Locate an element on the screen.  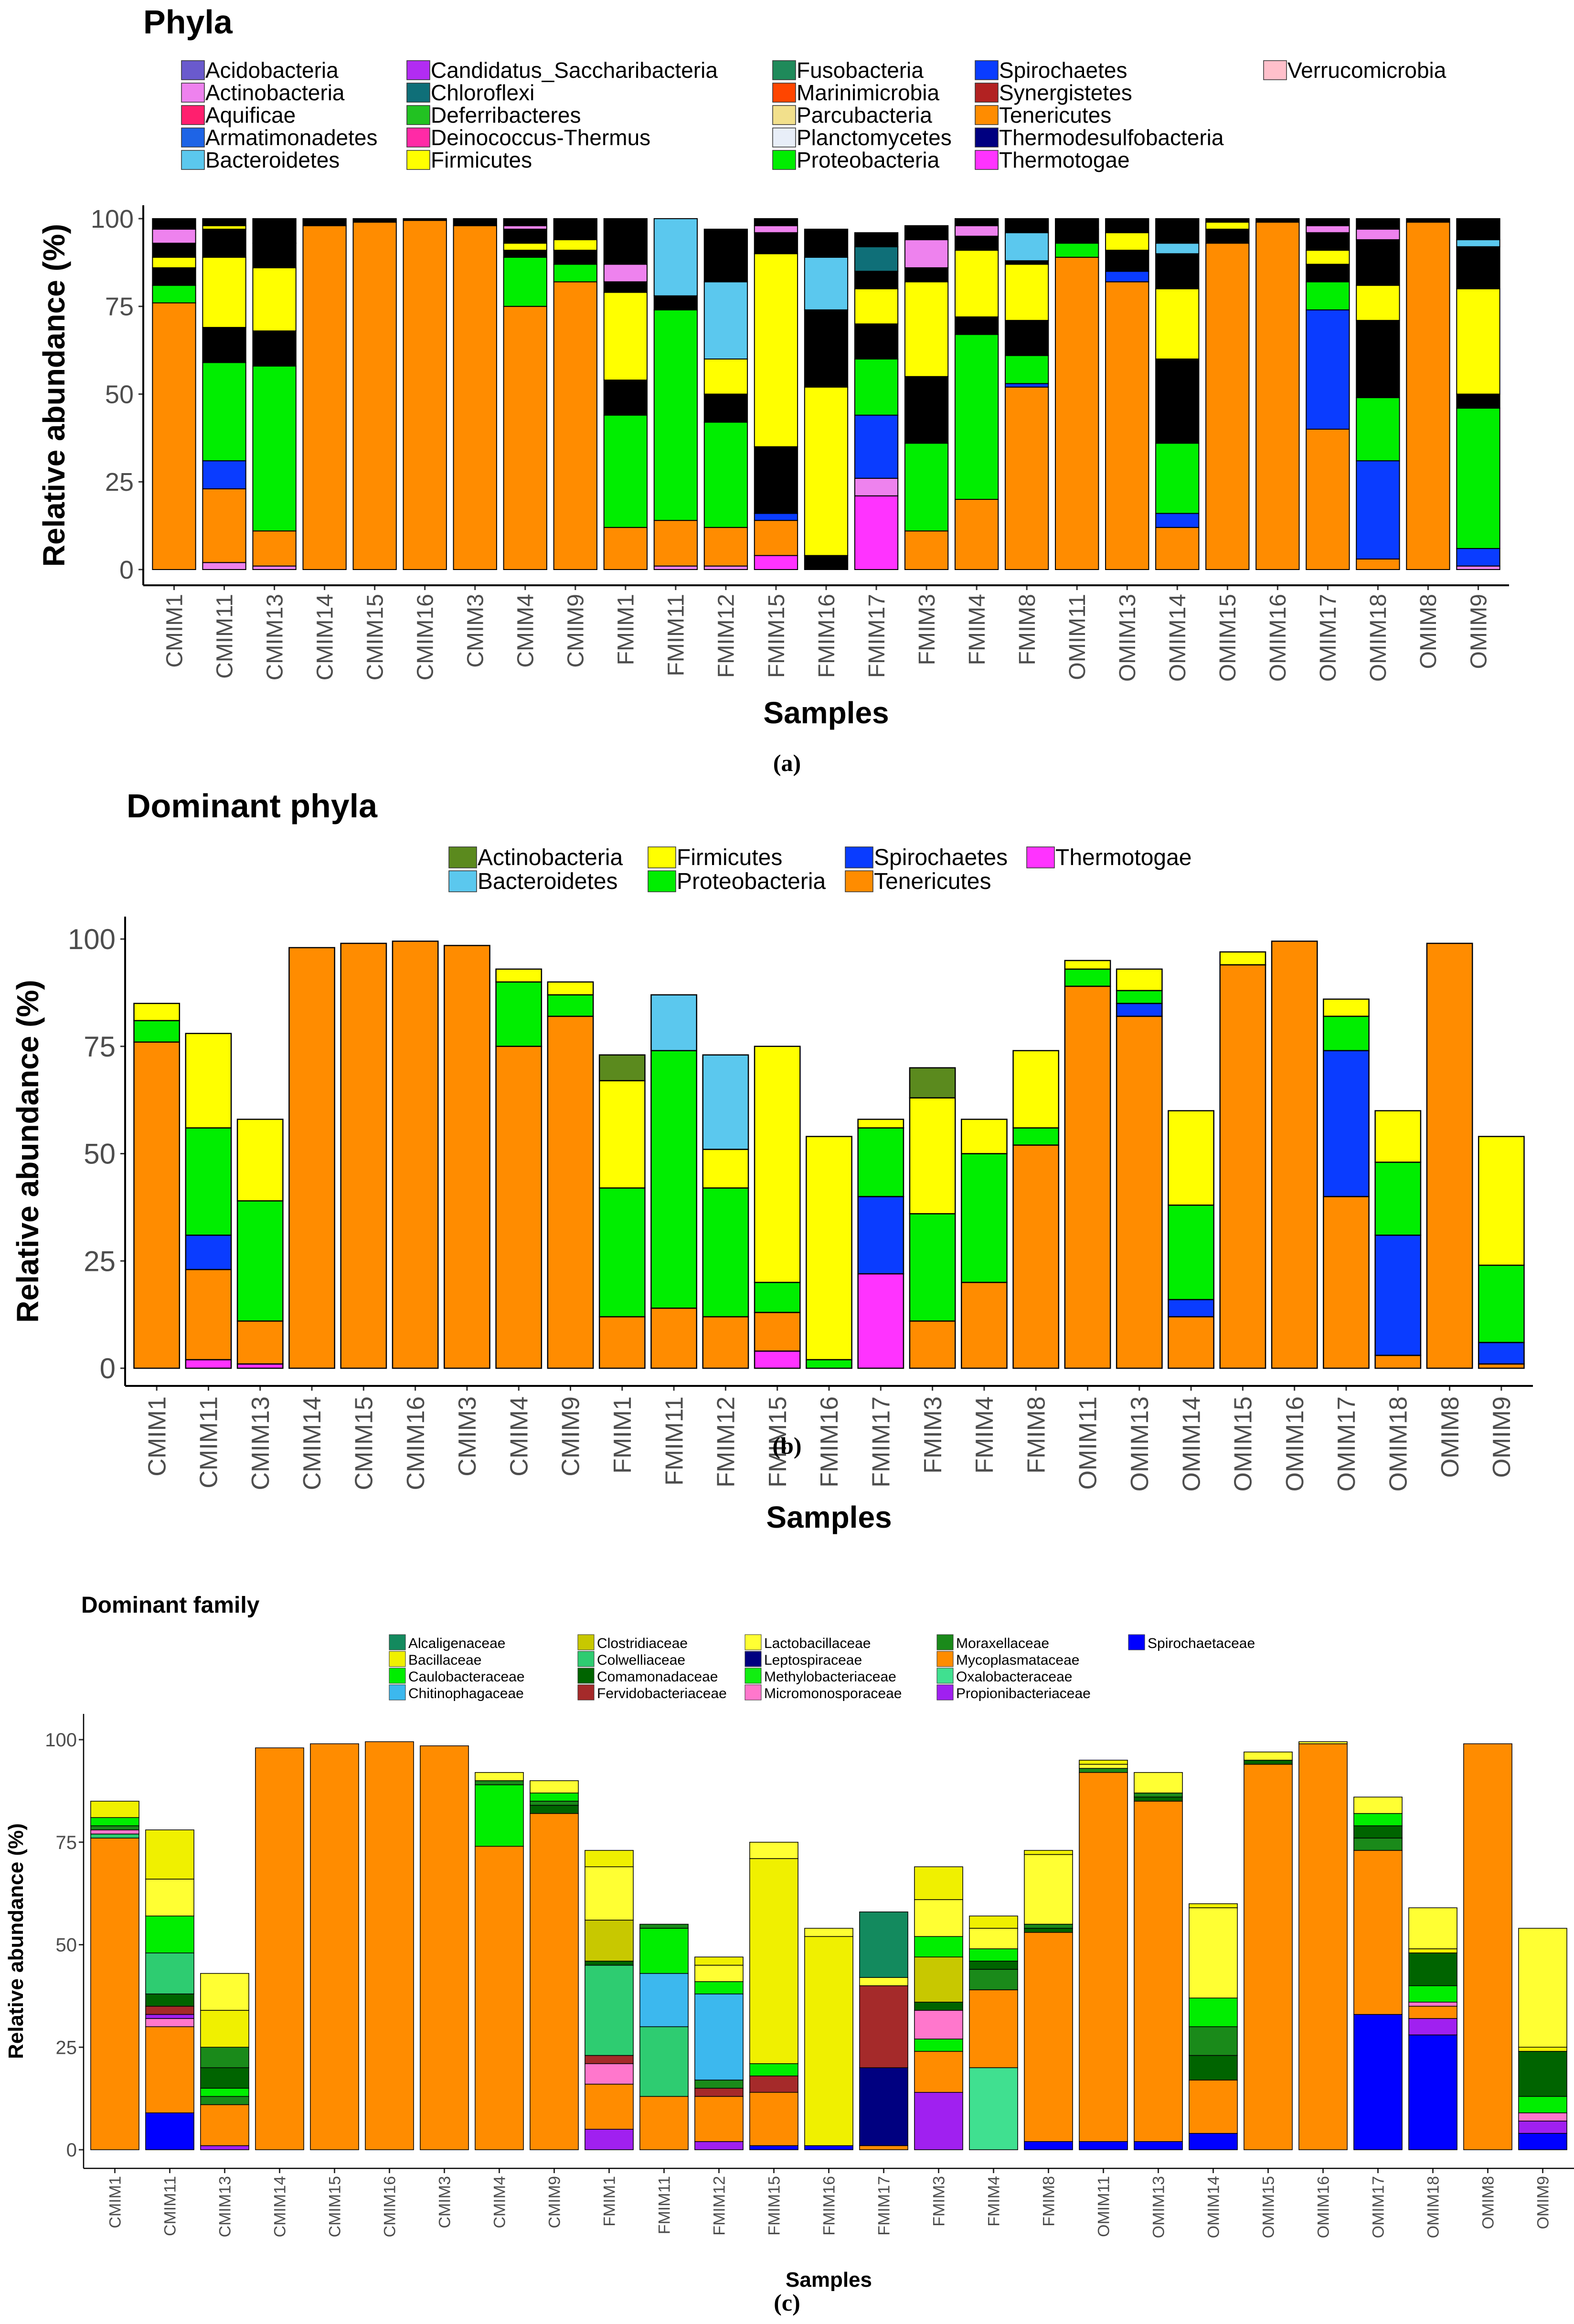
b-xtick-fmim8: FMIM8 is located at coordinates (1036, 1435).